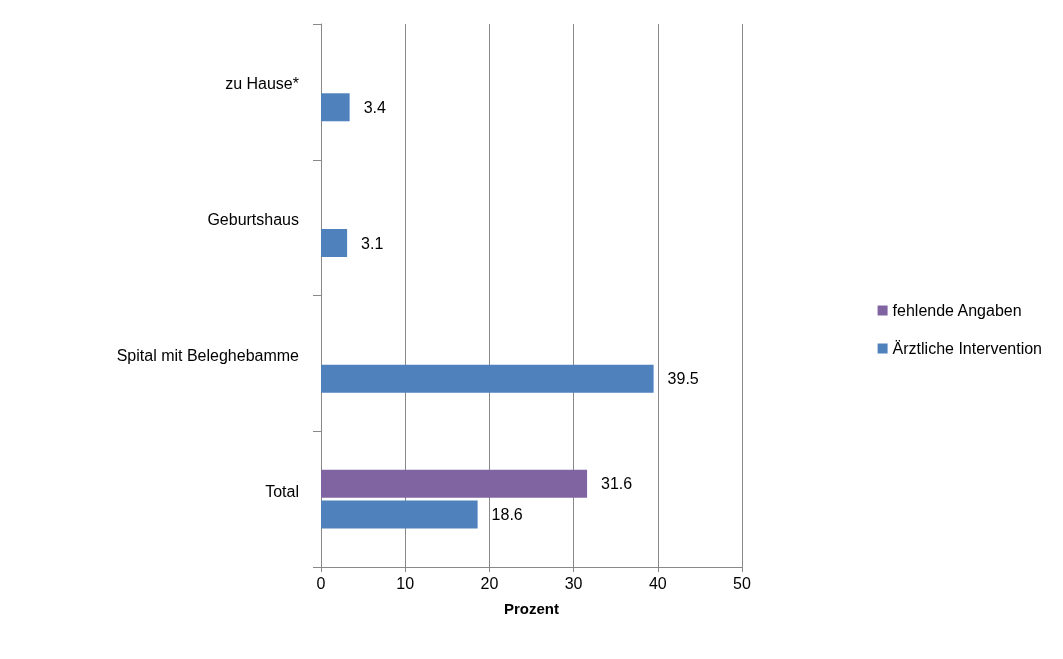  I want to click on y-tick-label: Spital mit Beleghebamme, so click(208, 355).